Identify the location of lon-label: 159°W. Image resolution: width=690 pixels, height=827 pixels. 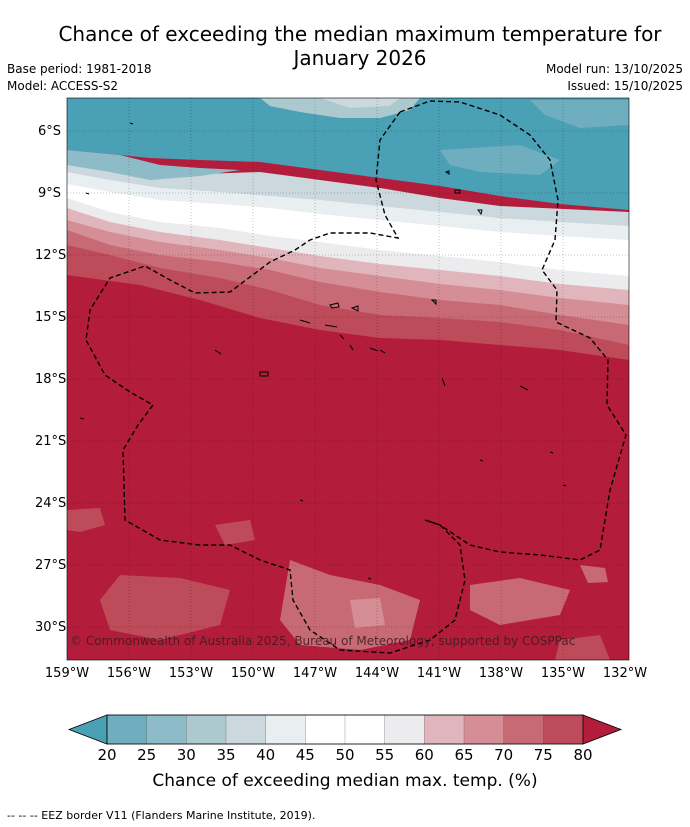
(67, 673).